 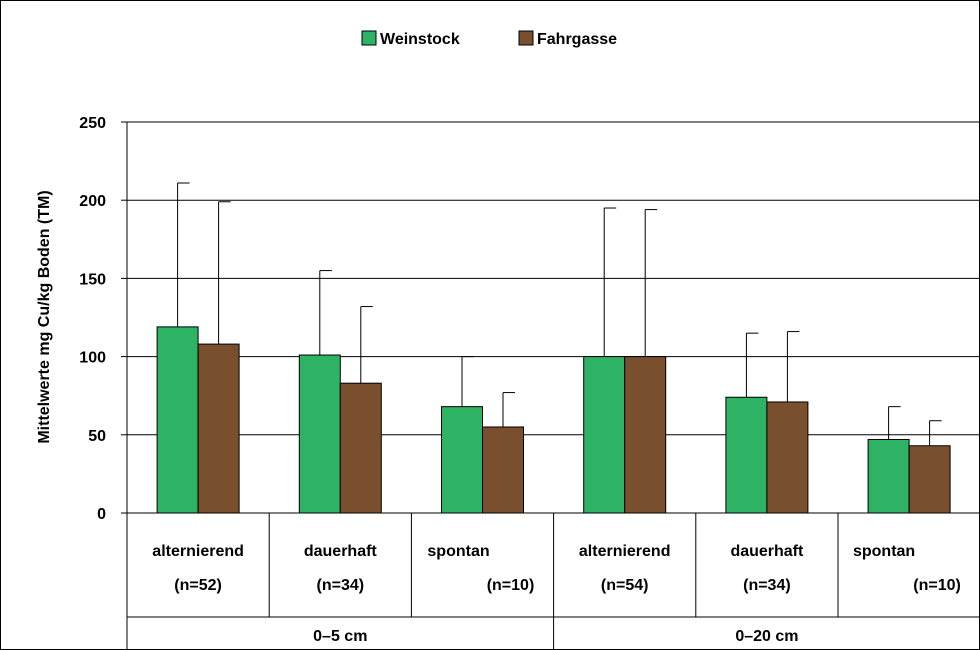 I want to click on legend-label-fahrgasse: Fahrgasse, so click(x=577, y=39).